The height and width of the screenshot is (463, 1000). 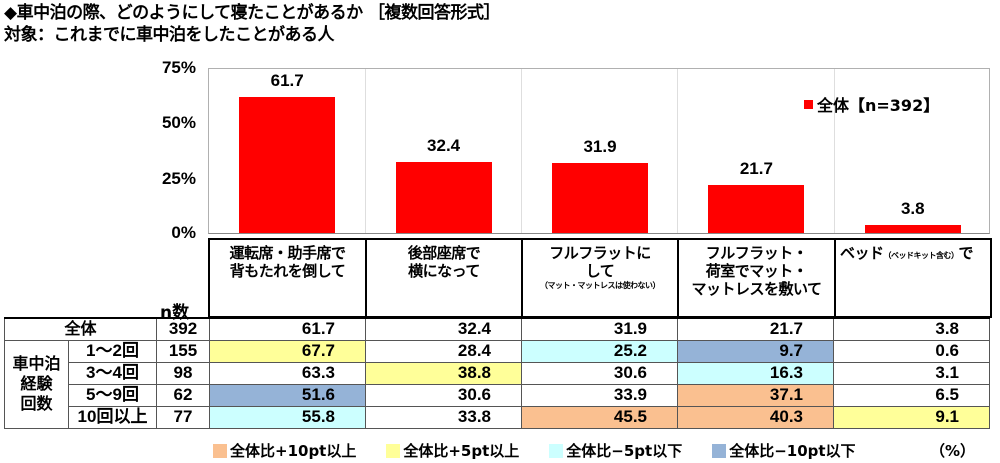 I want to click on table-cell: 40.3, so click(x=755, y=417).